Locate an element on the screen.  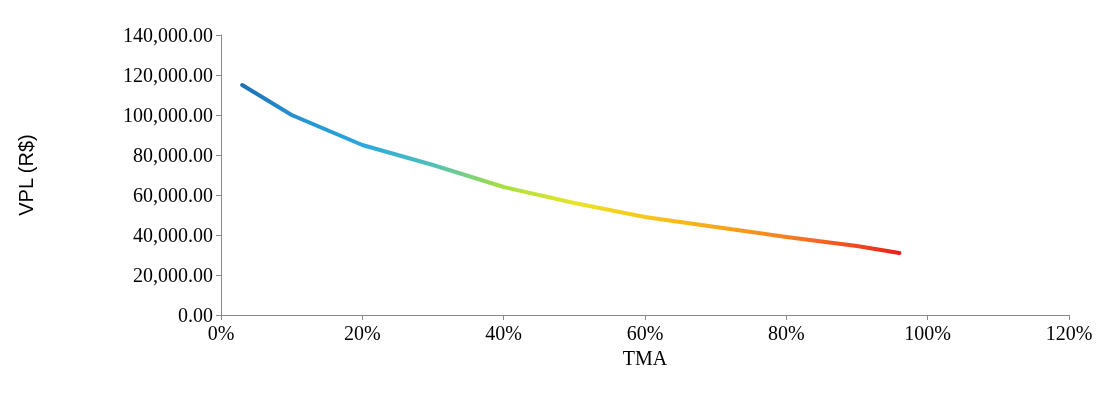
x-tick-label: 40% is located at coordinates (503, 333).